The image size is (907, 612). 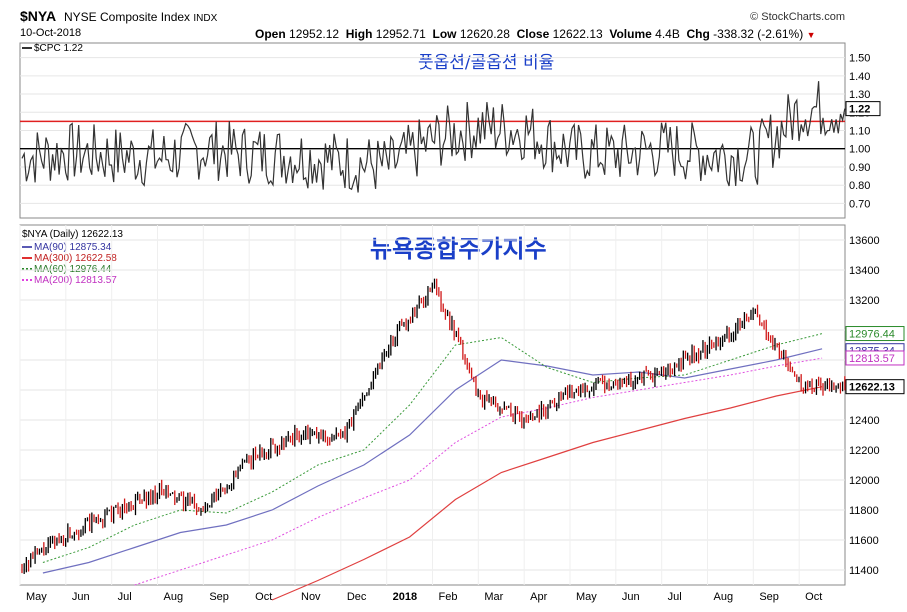 What do you see at coordinates (872, 388) in the screenshot?
I see `price-value-tag-text: 12622.13` at bounding box center [872, 388].